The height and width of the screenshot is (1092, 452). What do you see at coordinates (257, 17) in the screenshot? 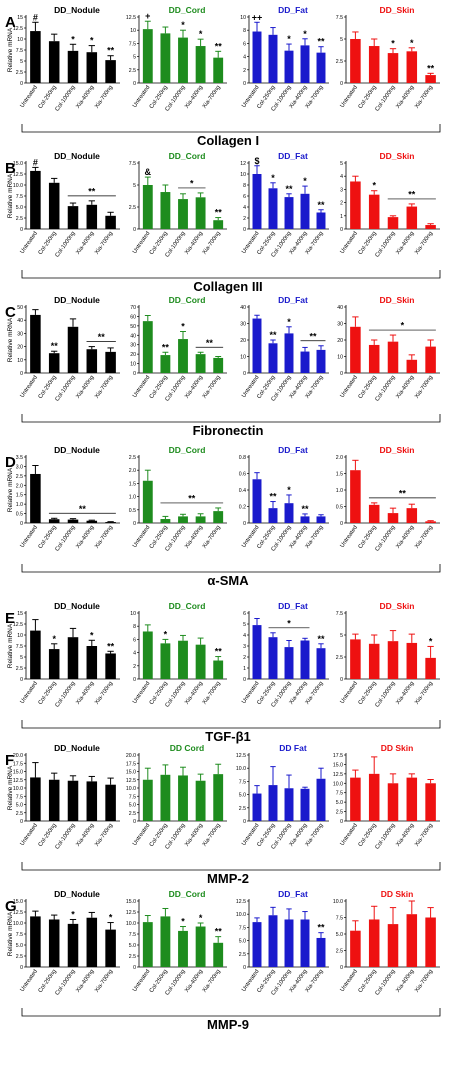
I see `significance-mark: ++` at bounding box center [257, 17].